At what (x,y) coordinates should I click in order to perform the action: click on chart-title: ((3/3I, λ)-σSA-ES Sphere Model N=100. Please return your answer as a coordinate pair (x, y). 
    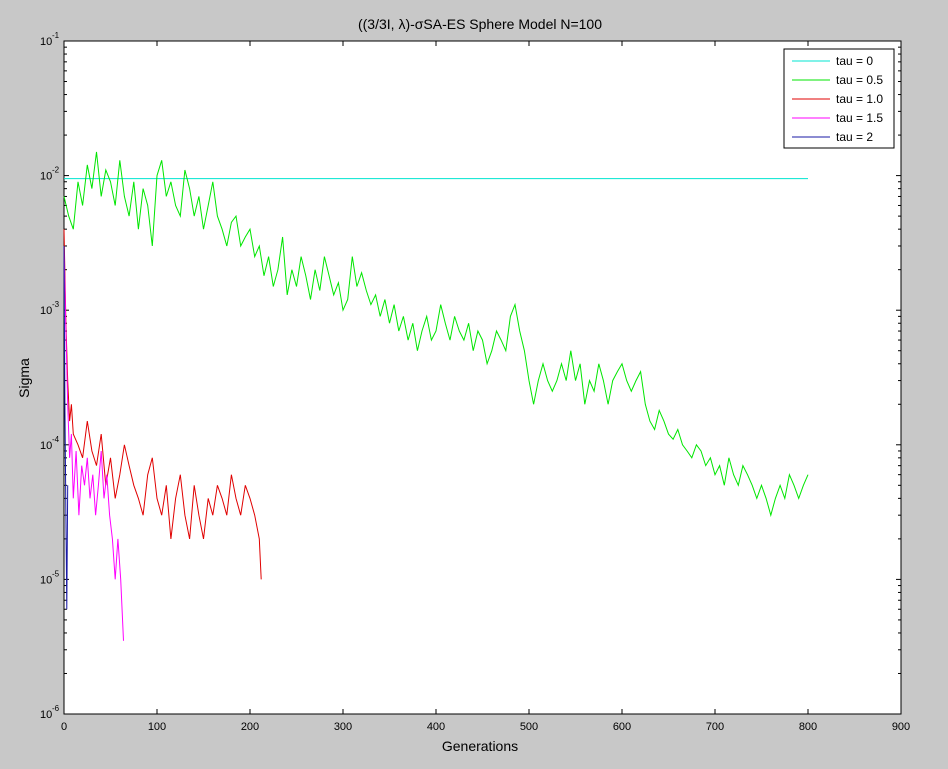
    Looking at the image, I should click on (480, 24).